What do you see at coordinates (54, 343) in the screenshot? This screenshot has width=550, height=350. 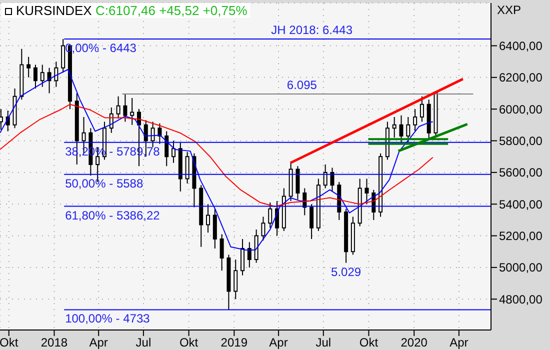 I see `x-tick-label: 2018` at bounding box center [54, 343].